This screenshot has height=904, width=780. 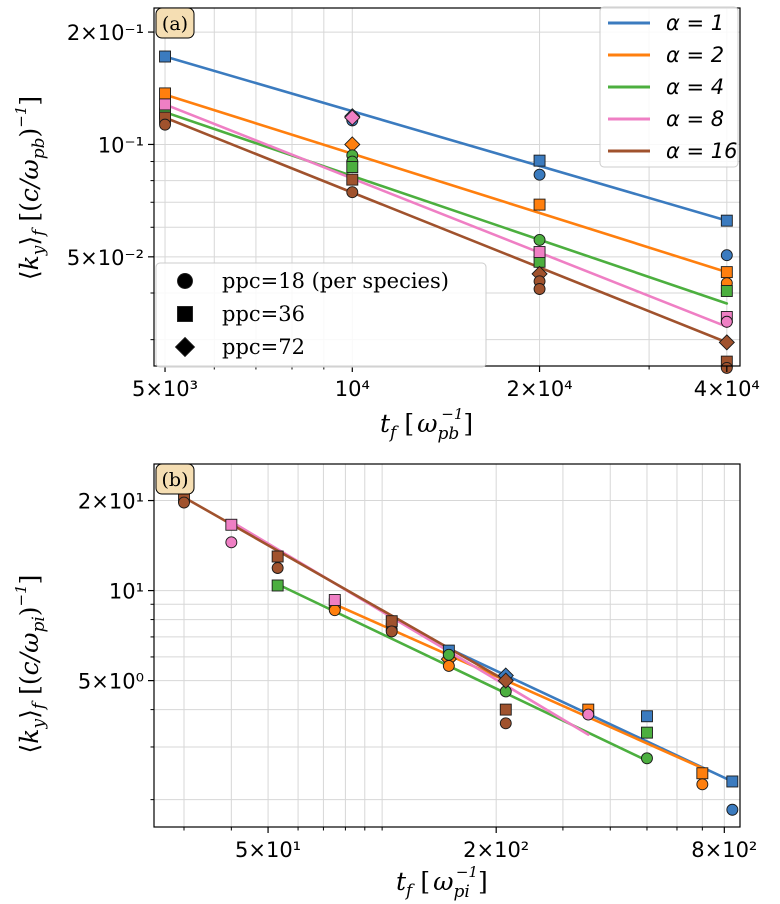 I want to click on panel-b-point-diamond, so click(x=505, y=680).